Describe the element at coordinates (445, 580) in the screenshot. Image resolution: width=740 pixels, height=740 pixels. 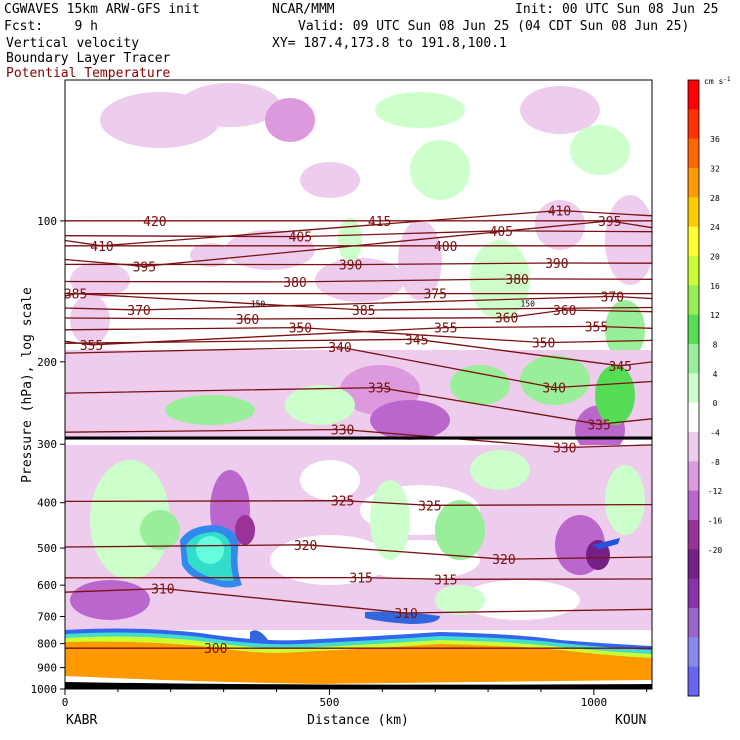
I see `theta-label: 315` at that location.